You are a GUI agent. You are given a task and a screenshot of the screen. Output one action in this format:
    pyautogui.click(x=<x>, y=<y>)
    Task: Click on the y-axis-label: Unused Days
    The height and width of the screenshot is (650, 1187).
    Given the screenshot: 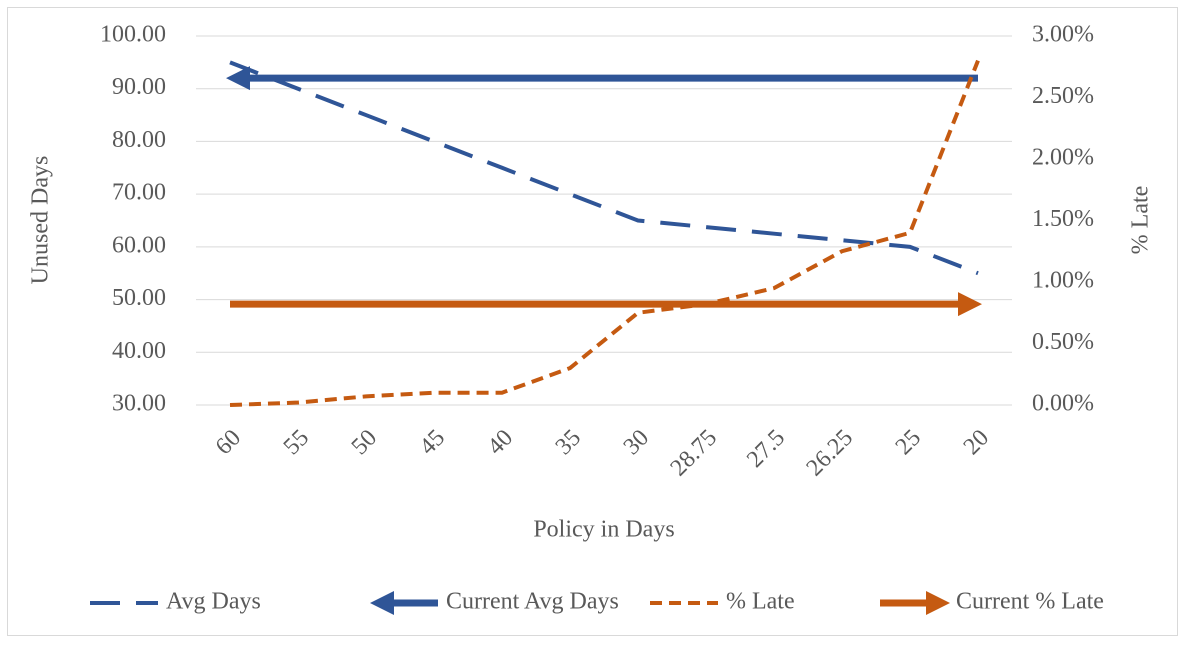 What is the action you would take?
    pyautogui.click(x=41, y=220)
    